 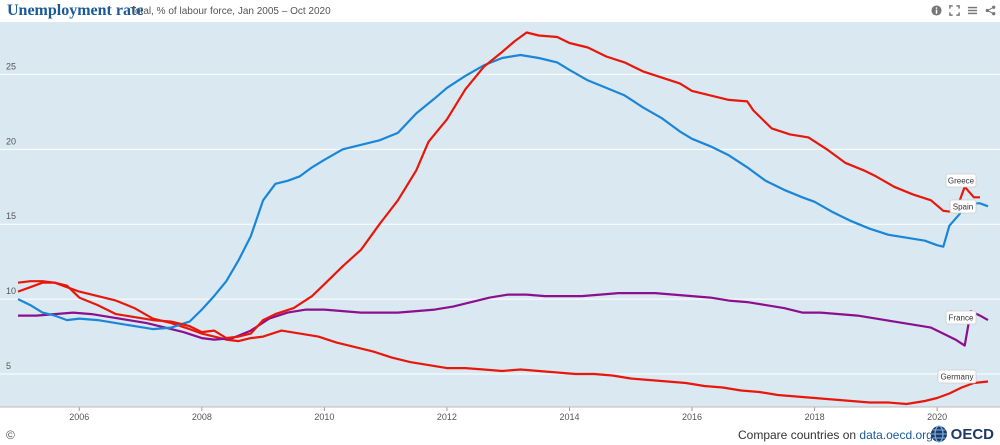 I want to click on x-tick-label: 2018, so click(x=815, y=417).